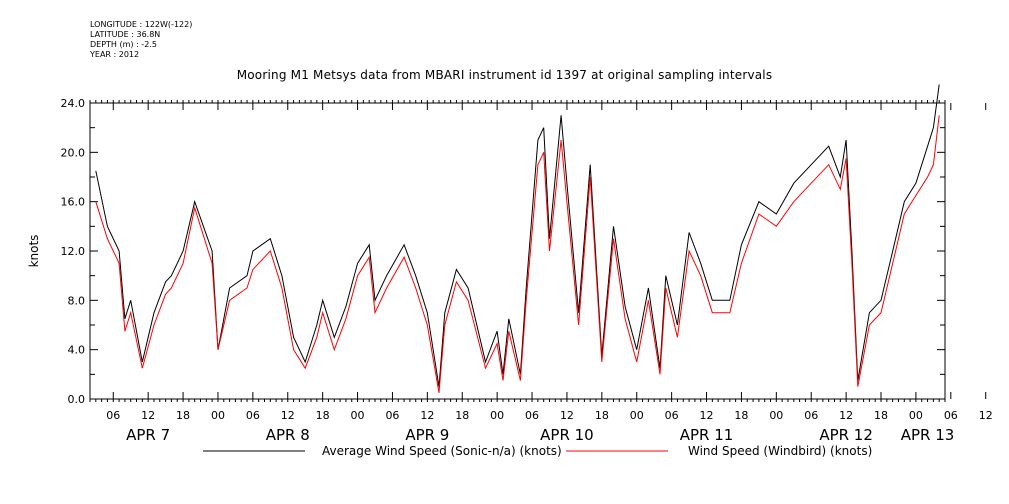 This screenshot has height=504, width=1009. What do you see at coordinates (125, 34) in the screenshot?
I see `latitude-text: LATITUDE : 36.8N` at bounding box center [125, 34].